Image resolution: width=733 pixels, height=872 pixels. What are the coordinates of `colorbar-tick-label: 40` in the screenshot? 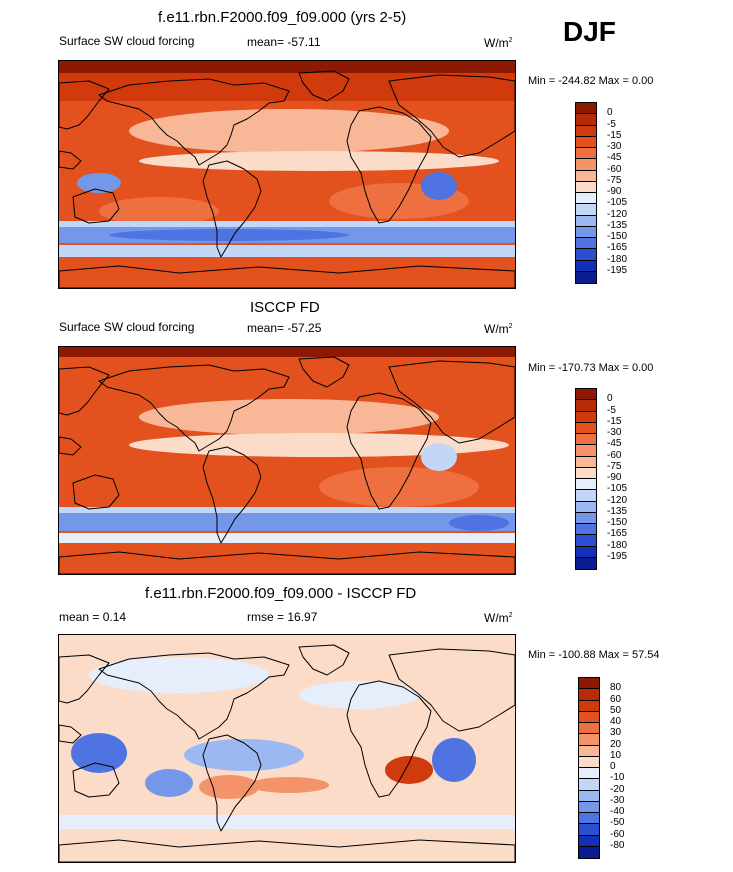 It's located at (616, 721).